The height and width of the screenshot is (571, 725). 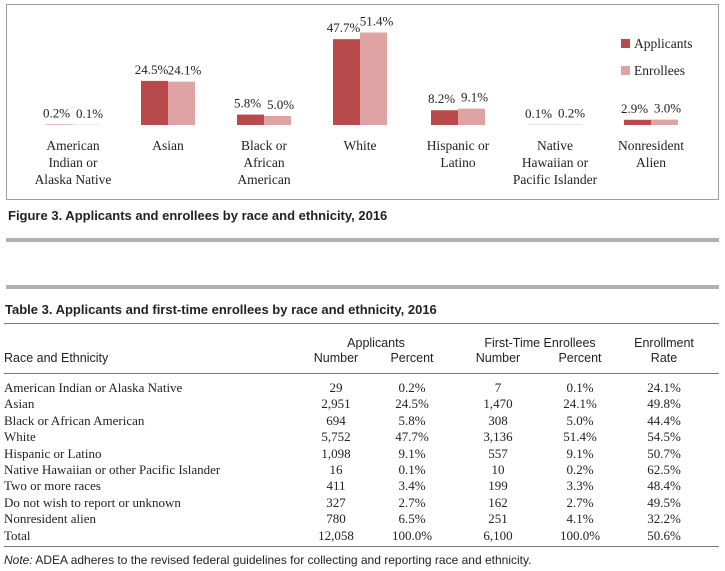 What do you see at coordinates (280, 104) in the screenshot?
I see `data-label-enrollees-2: 5.0%` at bounding box center [280, 104].